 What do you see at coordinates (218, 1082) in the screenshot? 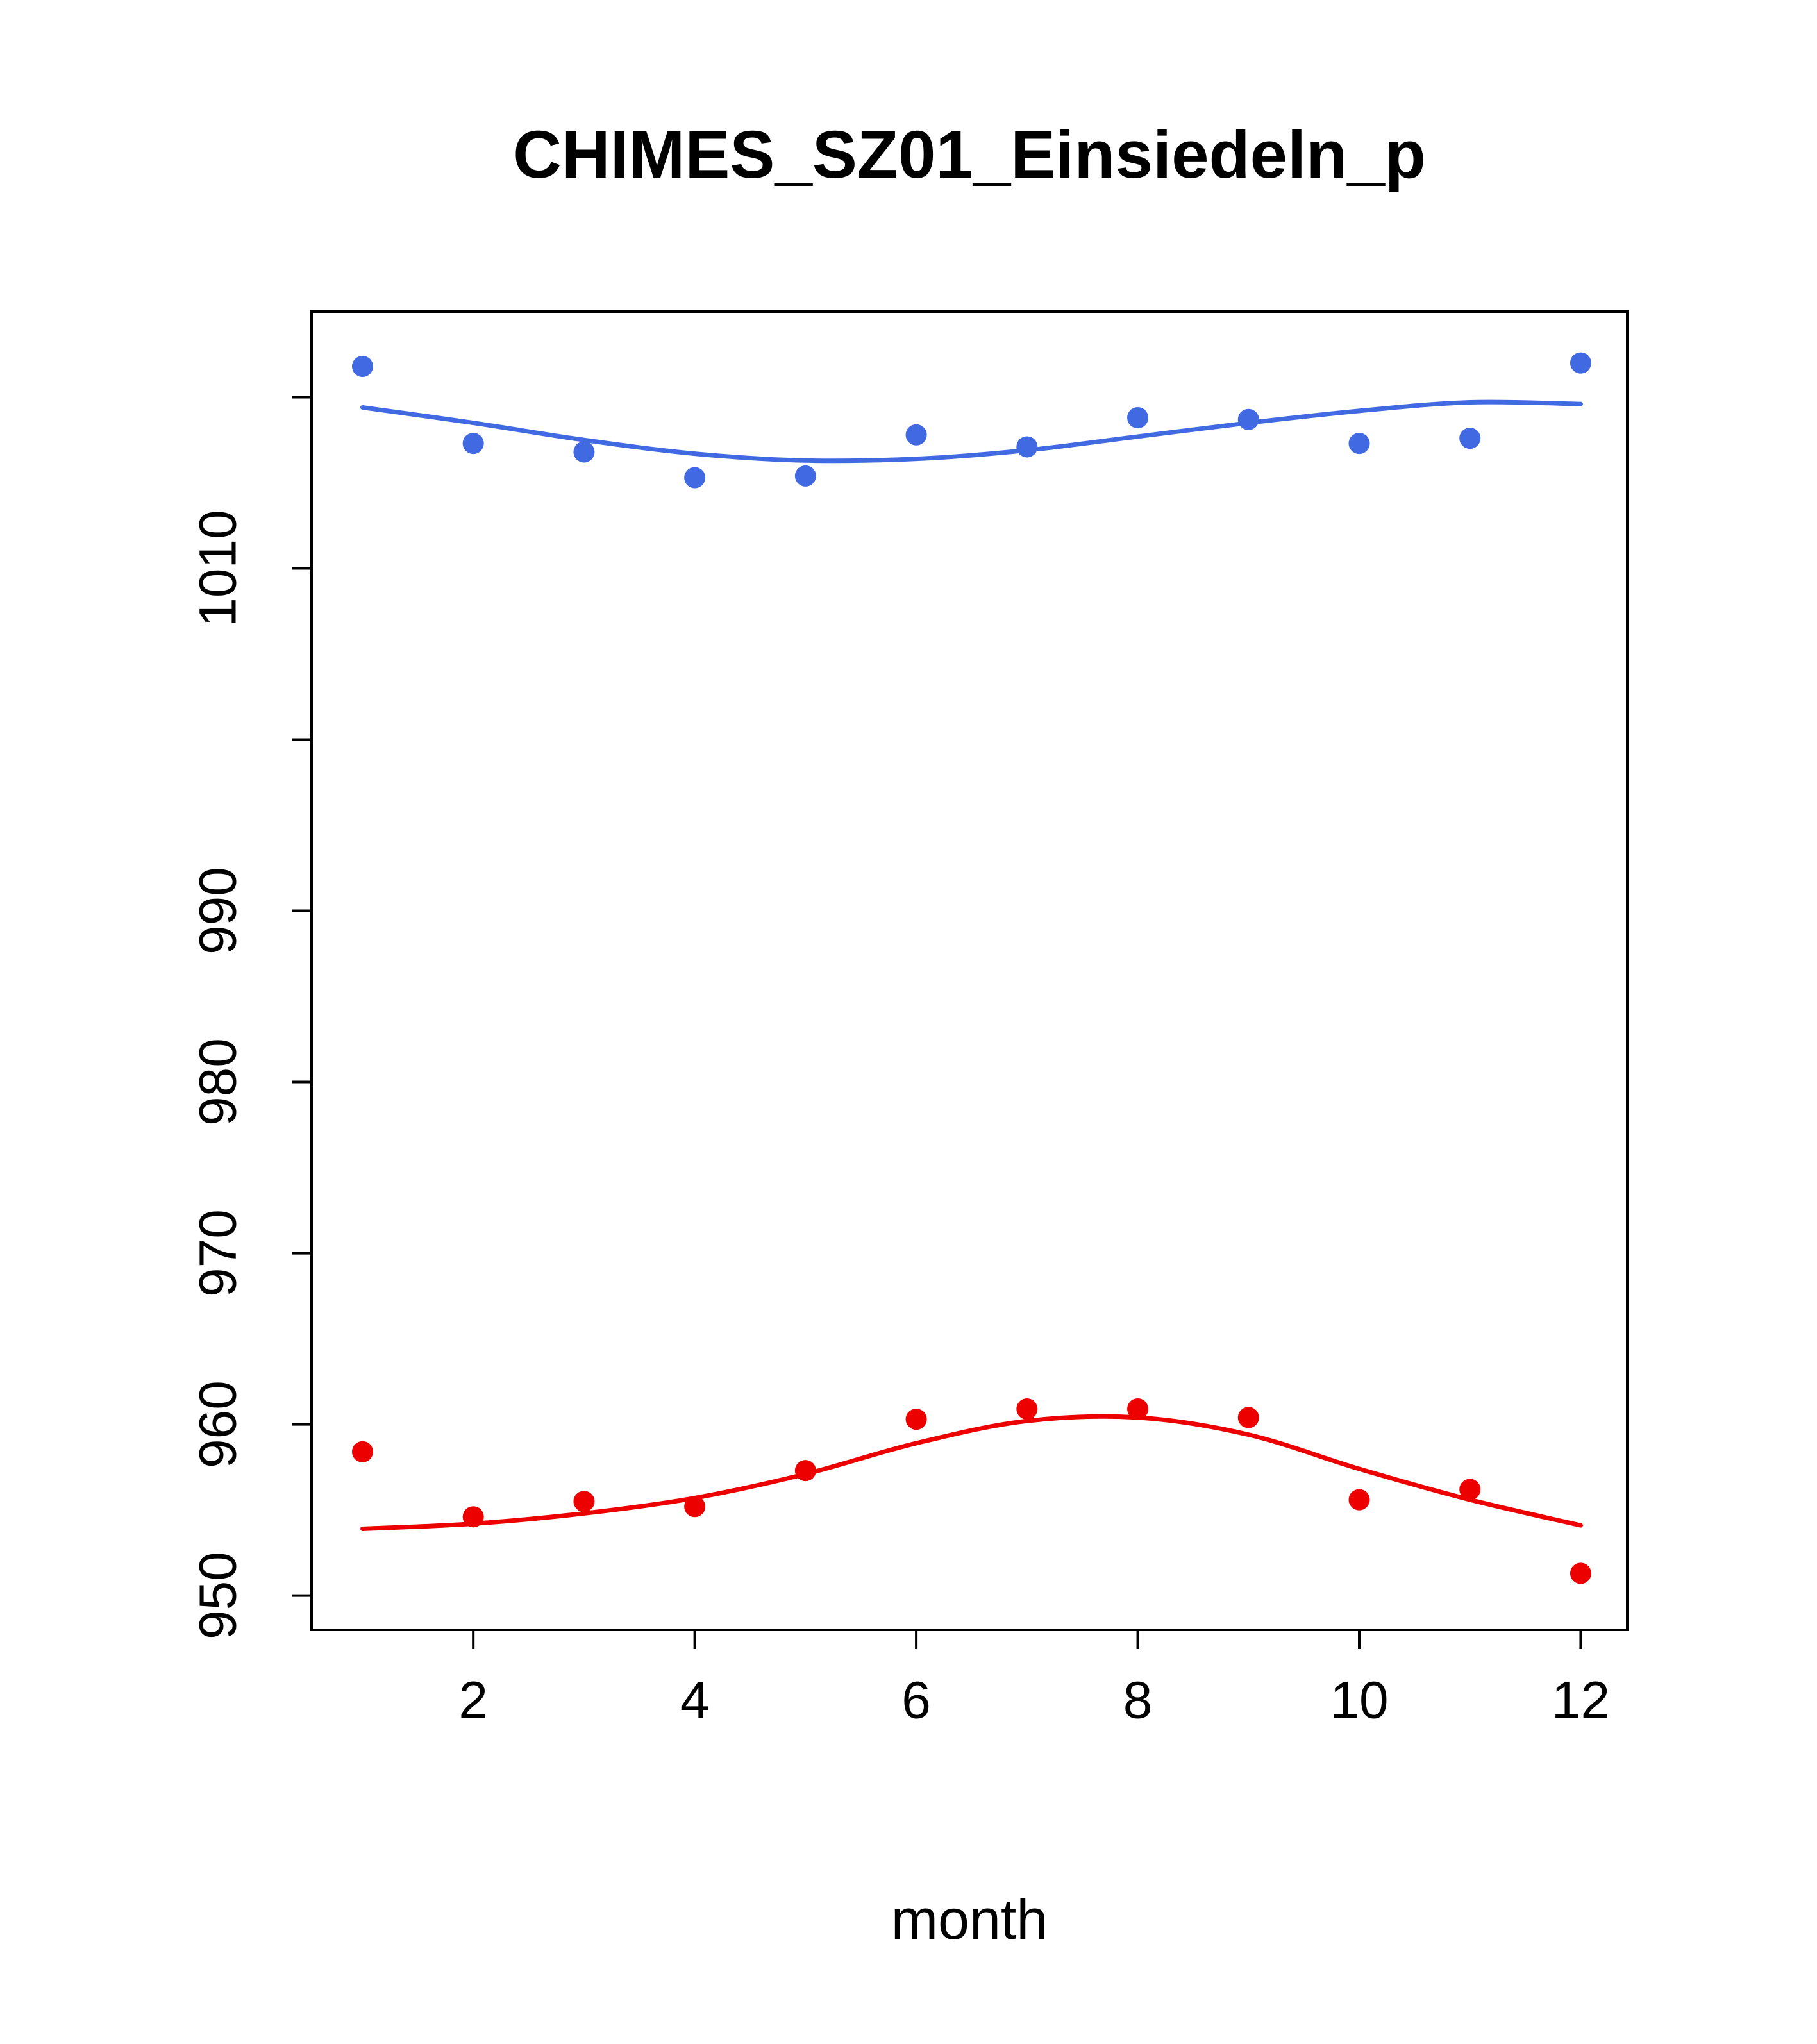
I see `y-tick-label: 980` at bounding box center [218, 1082].